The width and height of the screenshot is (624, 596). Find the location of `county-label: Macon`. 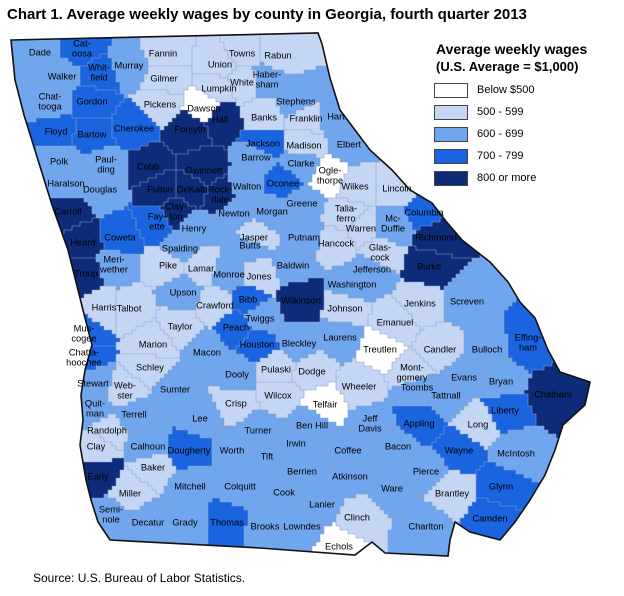

county-label: Macon is located at coordinates (207, 352).